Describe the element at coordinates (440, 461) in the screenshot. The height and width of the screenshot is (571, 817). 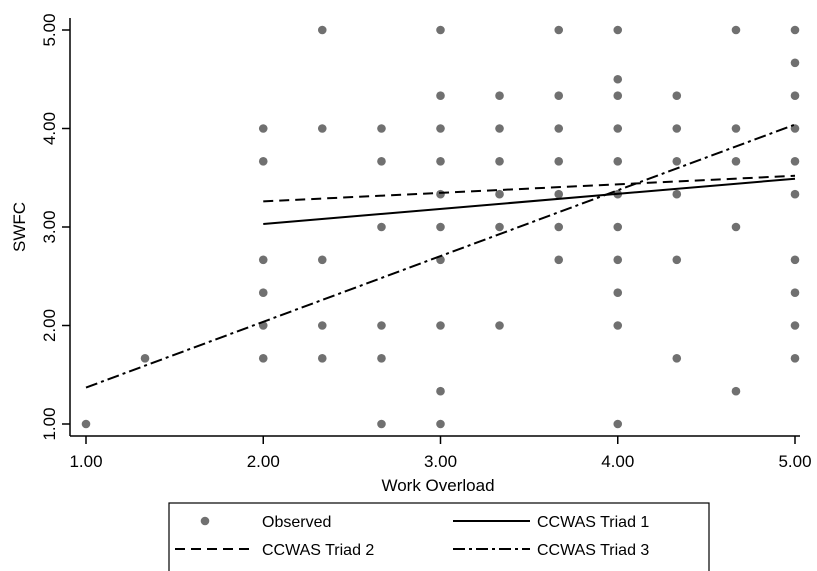
I see `x-tick-label: 3.00` at that location.